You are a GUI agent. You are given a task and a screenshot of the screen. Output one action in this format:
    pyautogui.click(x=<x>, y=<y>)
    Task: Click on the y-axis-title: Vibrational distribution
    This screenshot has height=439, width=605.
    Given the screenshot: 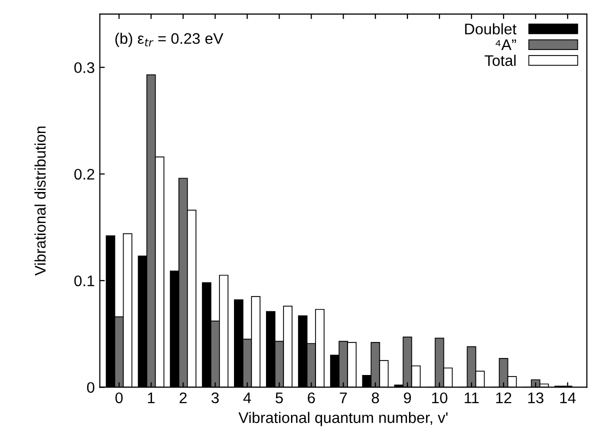 What is the action you would take?
    pyautogui.click(x=40, y=201)
    